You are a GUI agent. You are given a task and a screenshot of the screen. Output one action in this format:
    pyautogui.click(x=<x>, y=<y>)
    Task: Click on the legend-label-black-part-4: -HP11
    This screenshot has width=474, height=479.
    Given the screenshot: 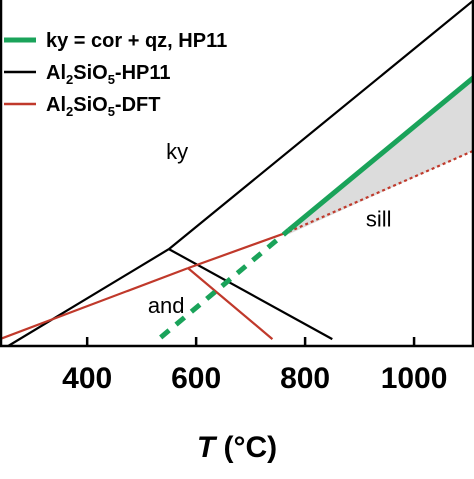 What is the action you would take?
    pyautogui.click(x=143, y=73)
    